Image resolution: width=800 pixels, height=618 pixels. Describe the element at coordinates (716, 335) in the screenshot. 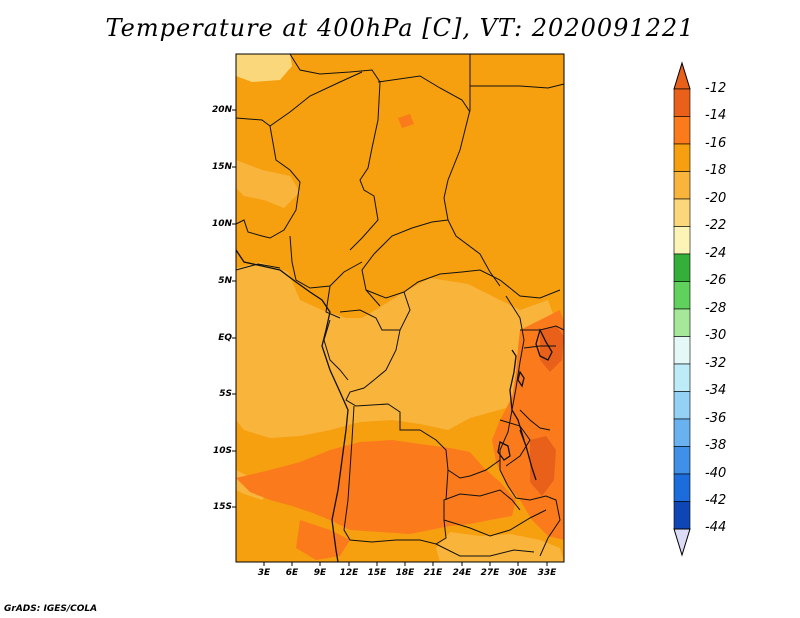

I see `colorbar-label-30: -30` at that location.